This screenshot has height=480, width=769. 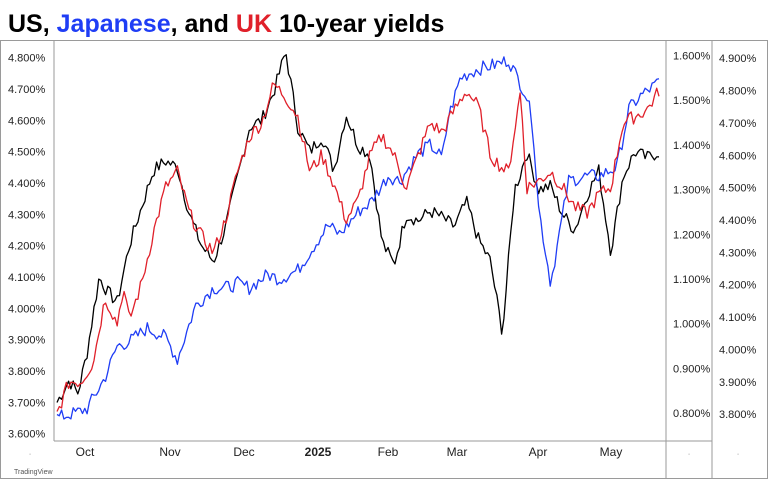 What do you see at coordinates (203, 24) in the screenshot?
I see `title-part-and: , and` at bounding box center [203, 24].